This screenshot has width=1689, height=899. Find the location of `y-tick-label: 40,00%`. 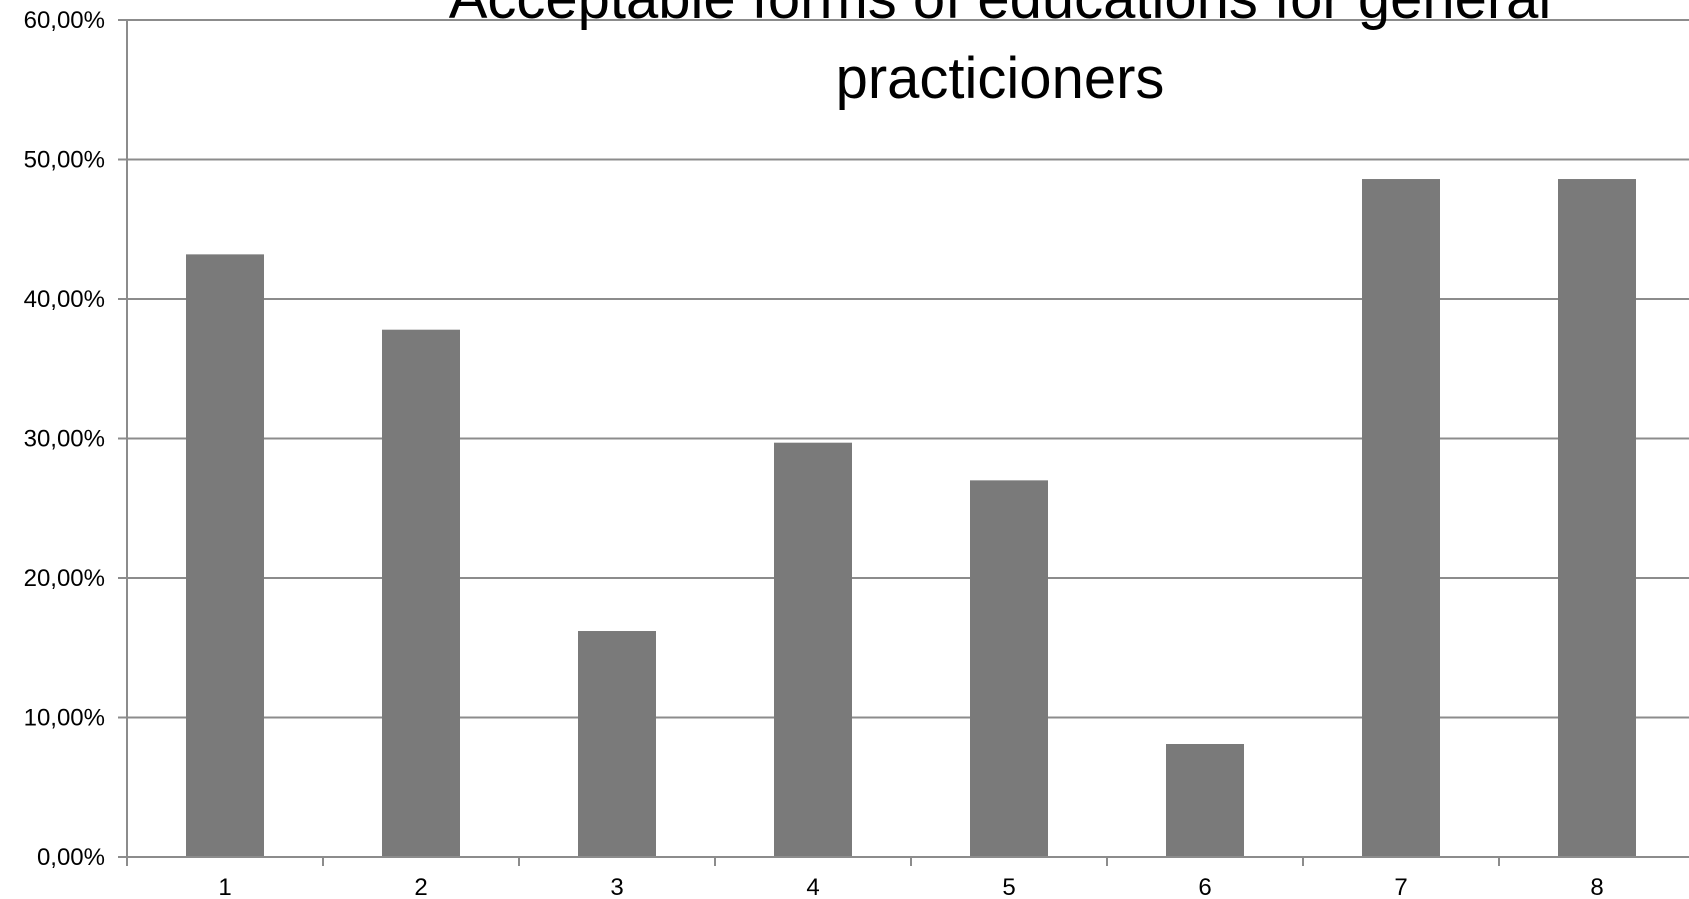

y-tick-label: 40,00% is located at coordinates (64, 299).